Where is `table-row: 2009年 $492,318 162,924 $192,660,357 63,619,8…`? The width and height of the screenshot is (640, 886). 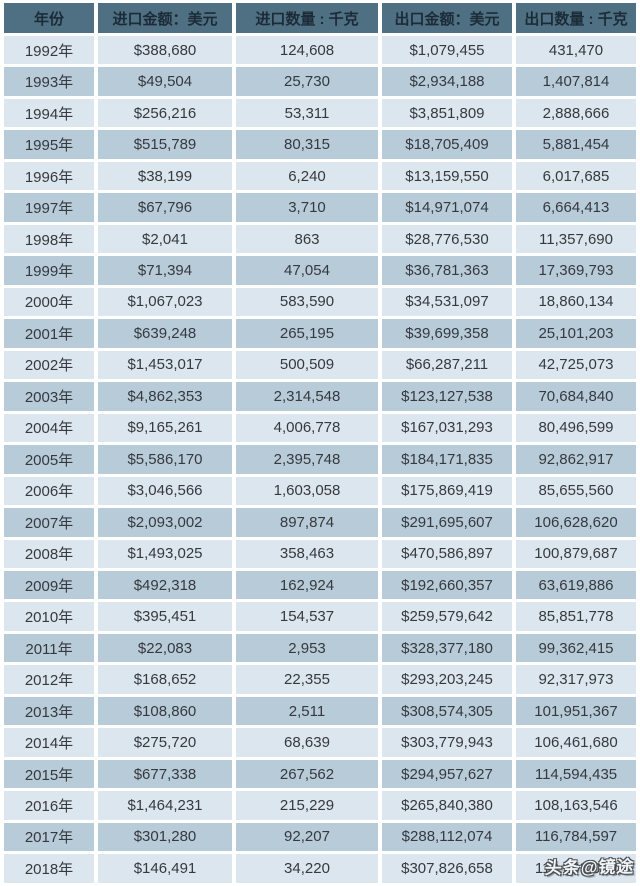
table-row: 2009年 $492,318 162,924 $192,660,357 63,619,8… is located at coordinates (320, 585).